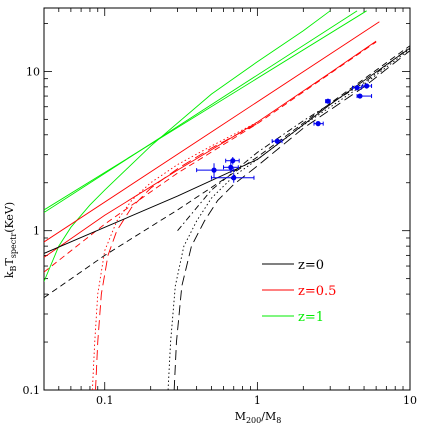  I want to click on y-tick-label: 0.1, so click(32, 390).